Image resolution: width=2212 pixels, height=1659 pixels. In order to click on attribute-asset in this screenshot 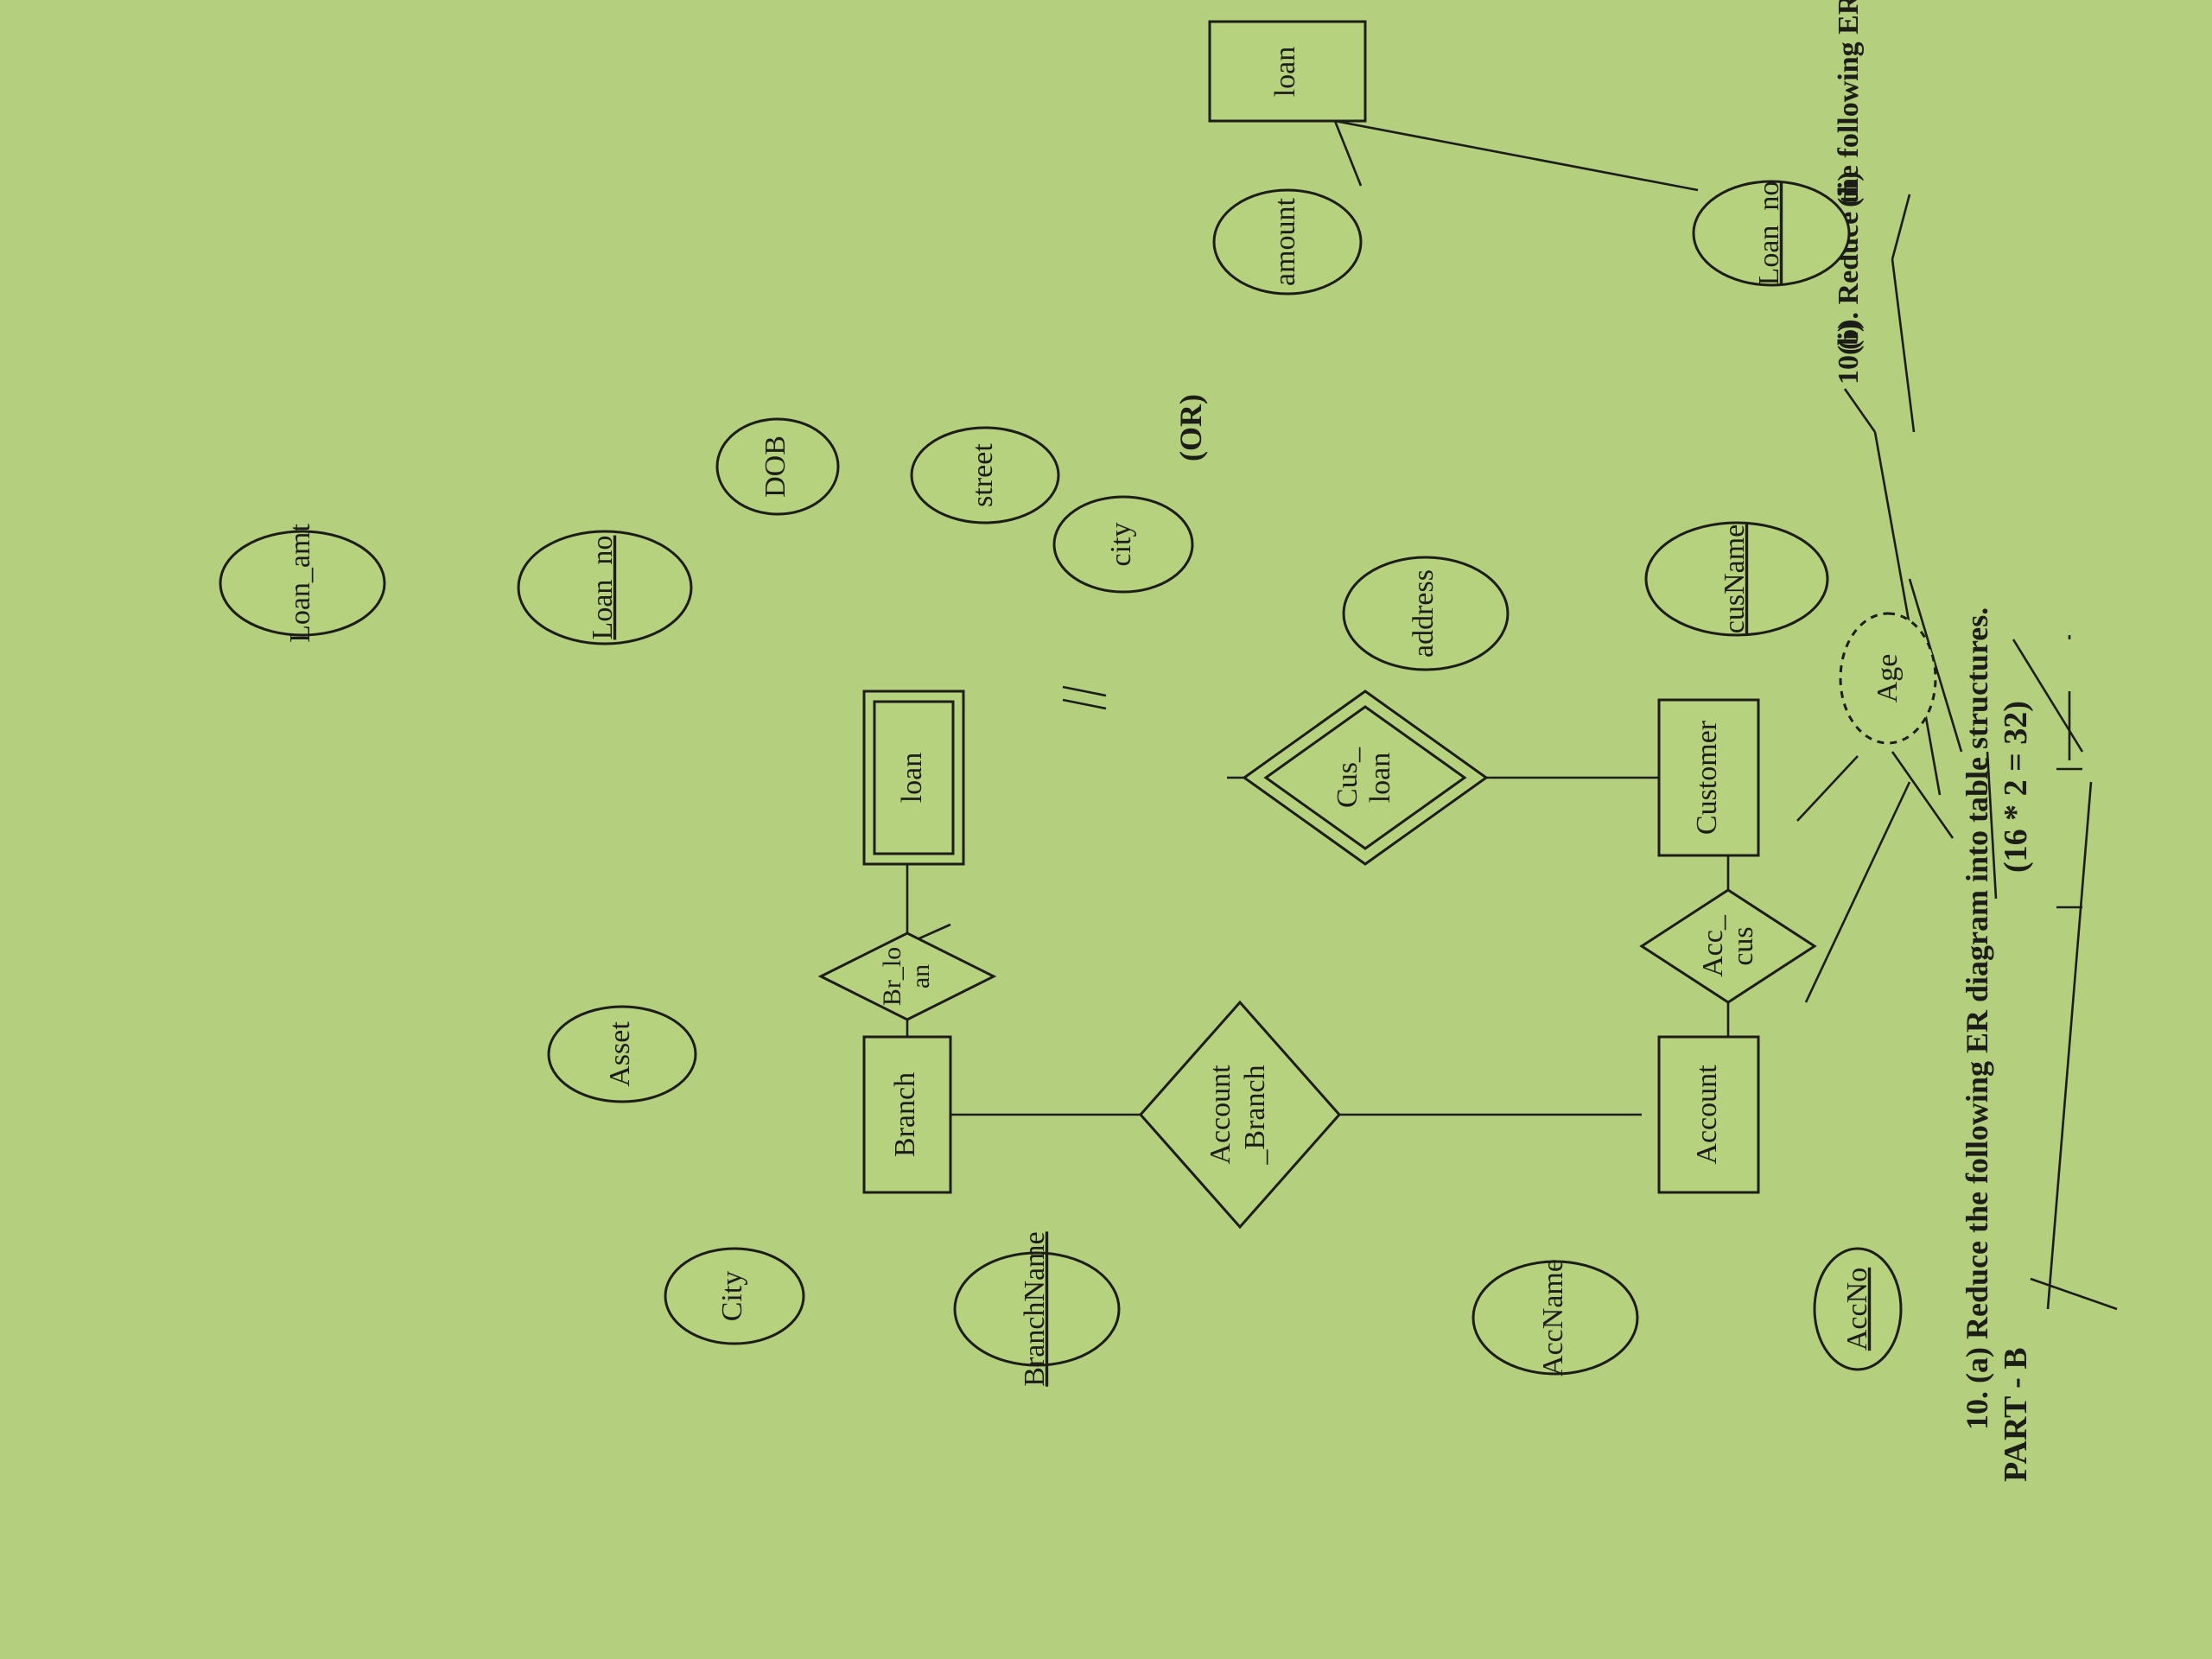, I will do `click(622, 1054)`.